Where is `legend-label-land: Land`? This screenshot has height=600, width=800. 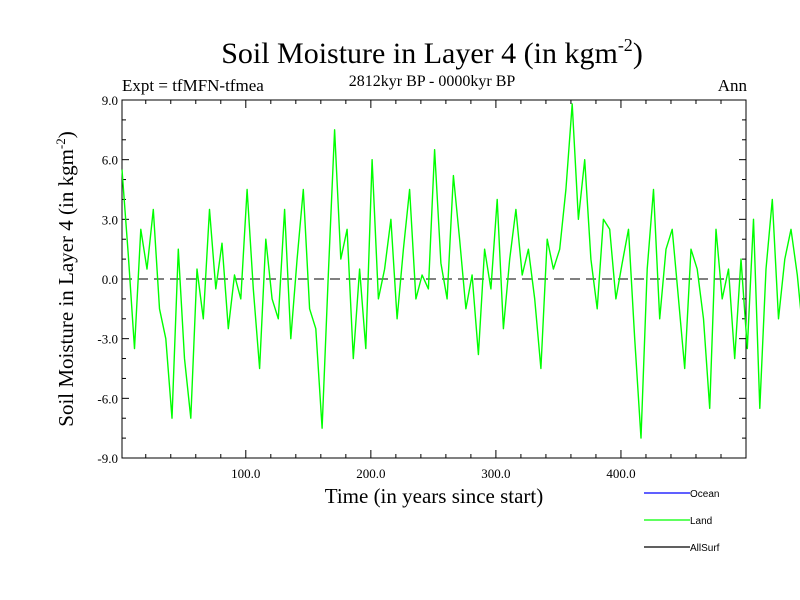
legend-label-land: Land is located at coordinates (701, 521).